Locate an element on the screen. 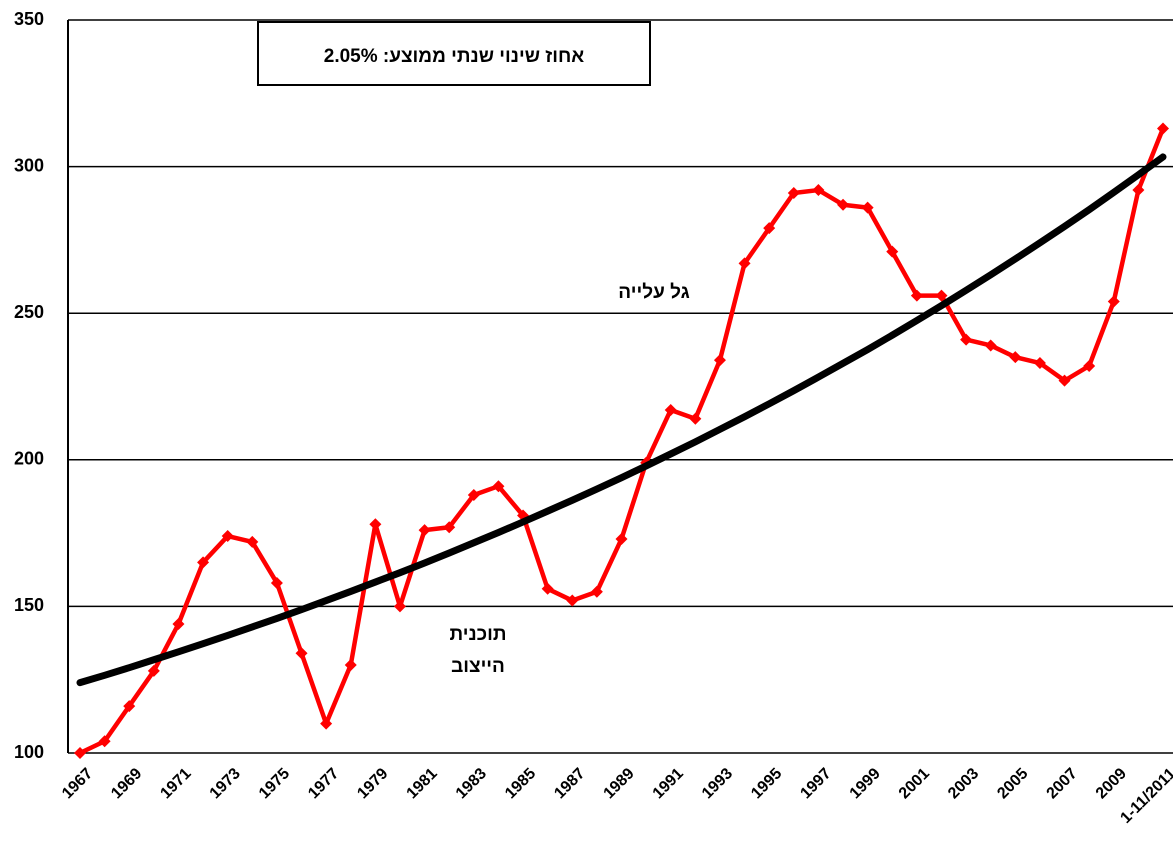  x-tick-label: 1973 is located at coordinates (225, 783).